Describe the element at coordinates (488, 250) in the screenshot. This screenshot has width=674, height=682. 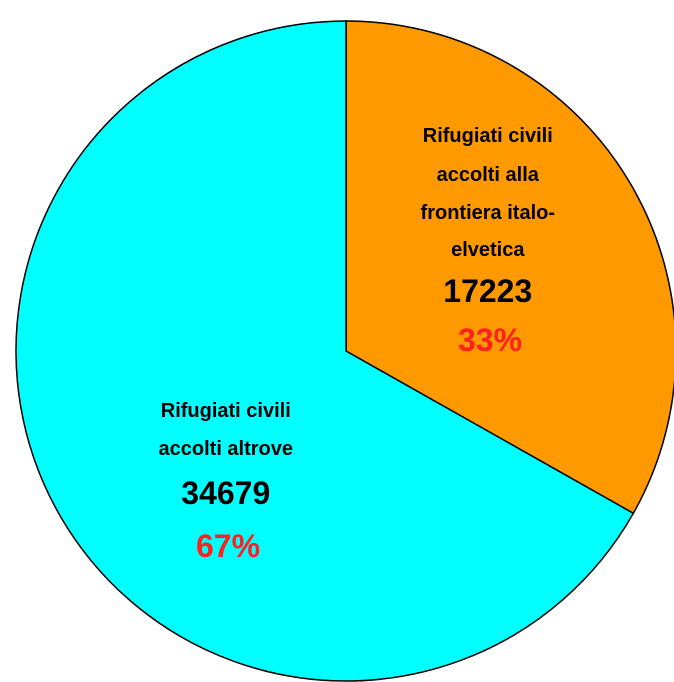
I see `slice-label-line: elvetica` at that location.